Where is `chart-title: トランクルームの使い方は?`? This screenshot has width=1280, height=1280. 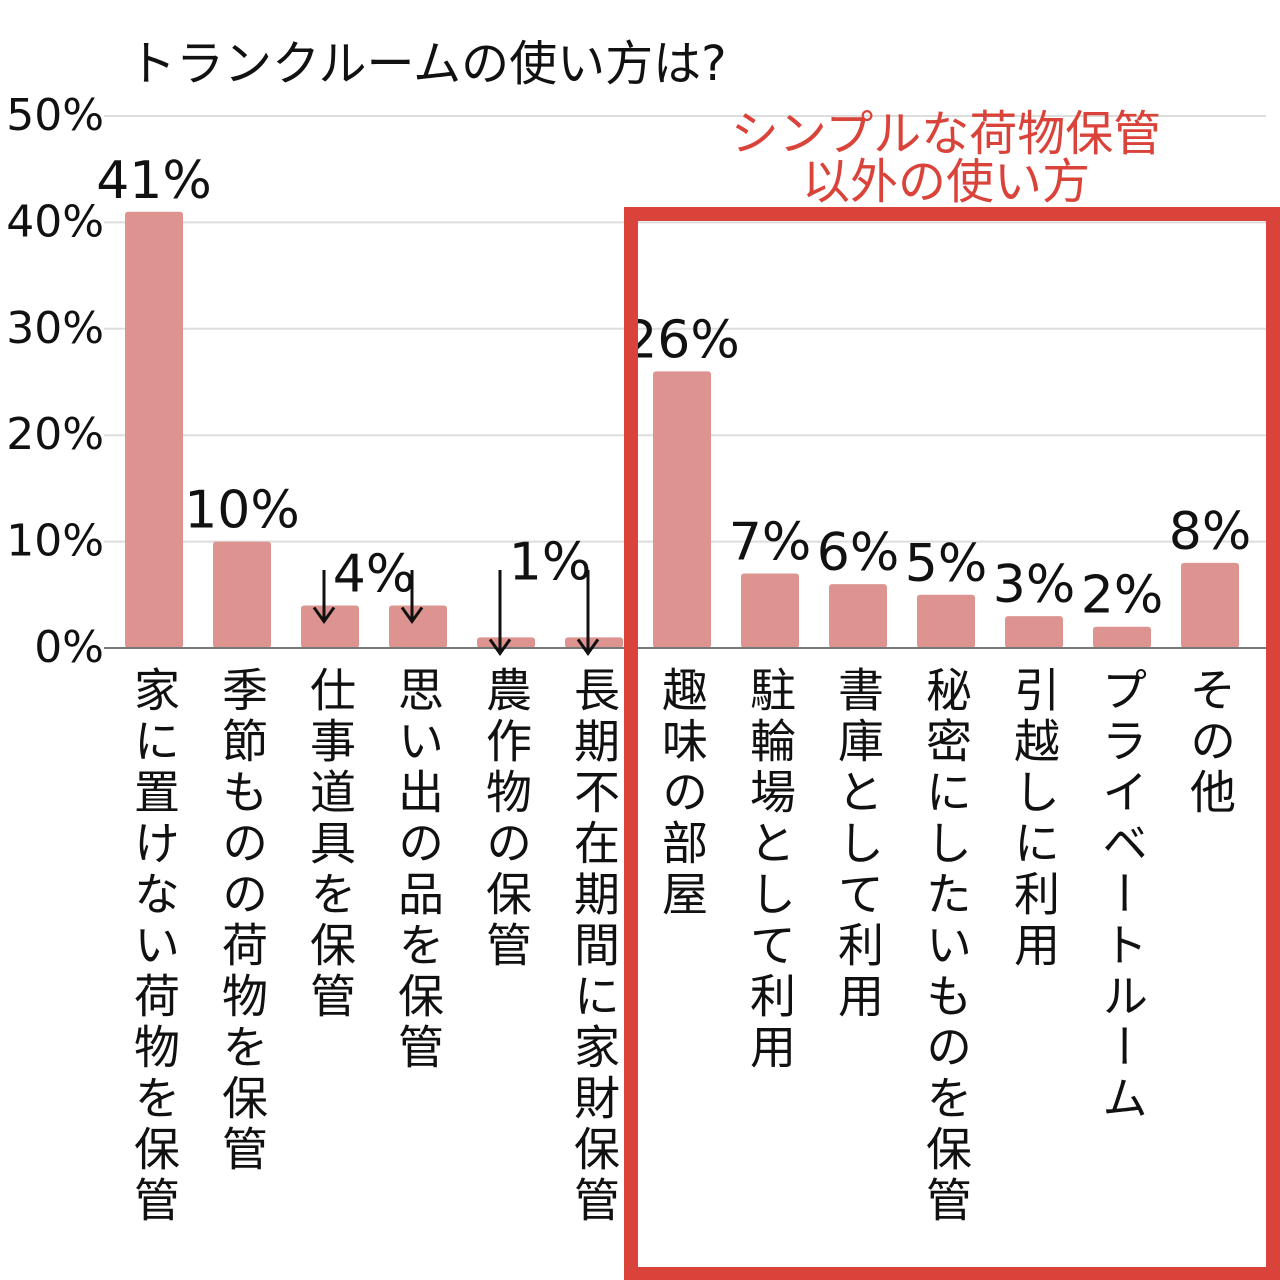
chart-title: トランクルームの使い方は? is located at coordinates (427, 64).